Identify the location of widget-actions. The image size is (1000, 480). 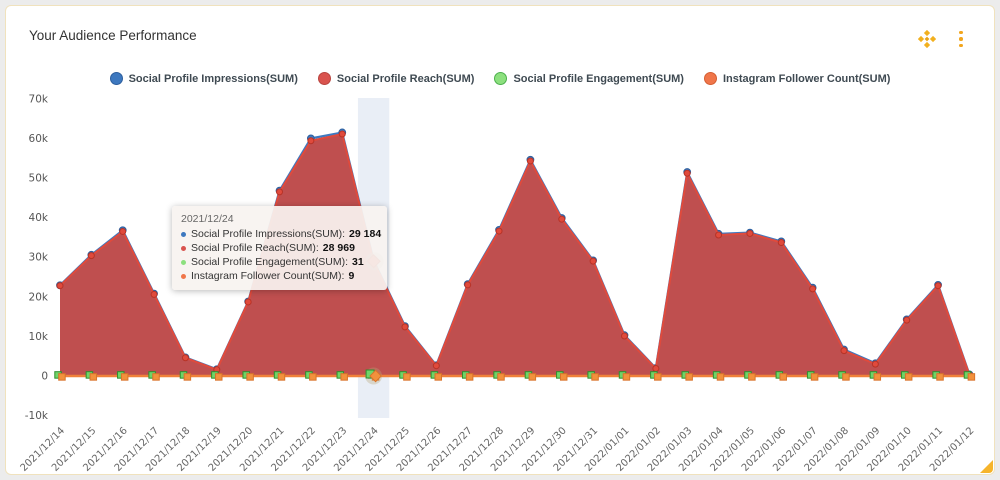
(944, 39).